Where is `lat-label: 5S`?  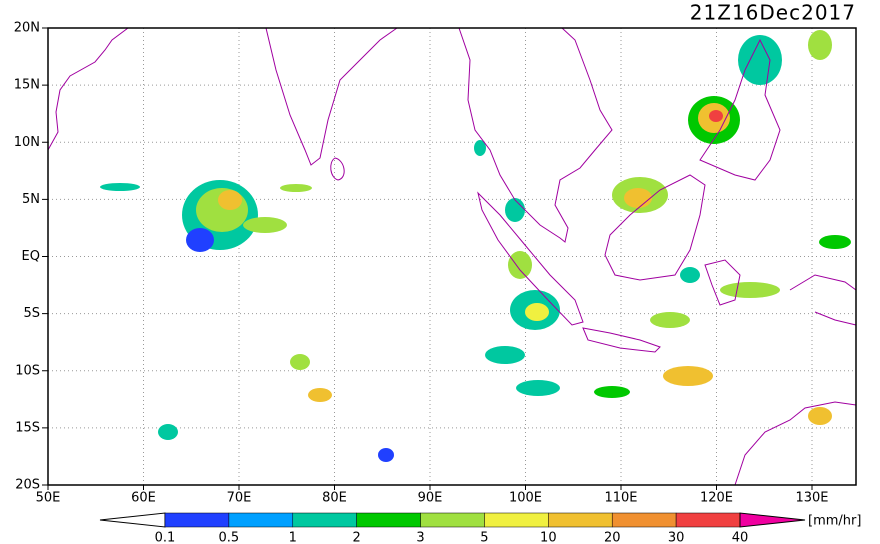
lat-label: 5S is located at coordinates (31, 313).